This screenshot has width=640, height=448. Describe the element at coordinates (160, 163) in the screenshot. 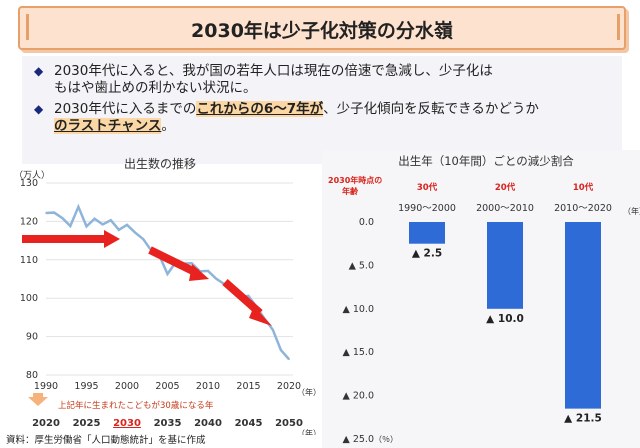

I see `chart-title: 出生数の推移` at that location.